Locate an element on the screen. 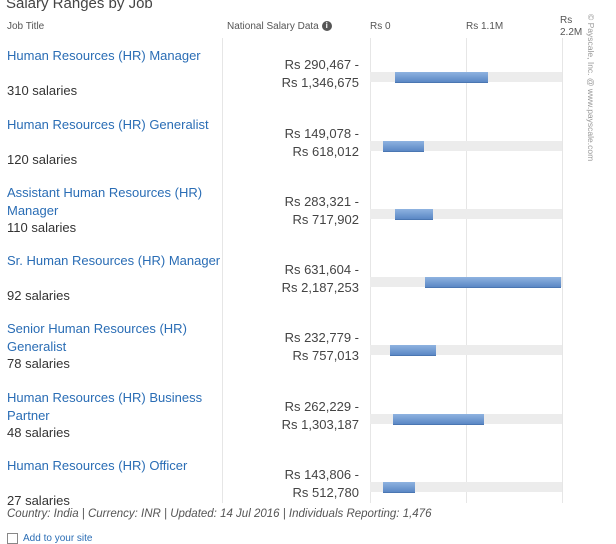  chart-title: Salary Ranges by Job is located at coordinates (79, 6).